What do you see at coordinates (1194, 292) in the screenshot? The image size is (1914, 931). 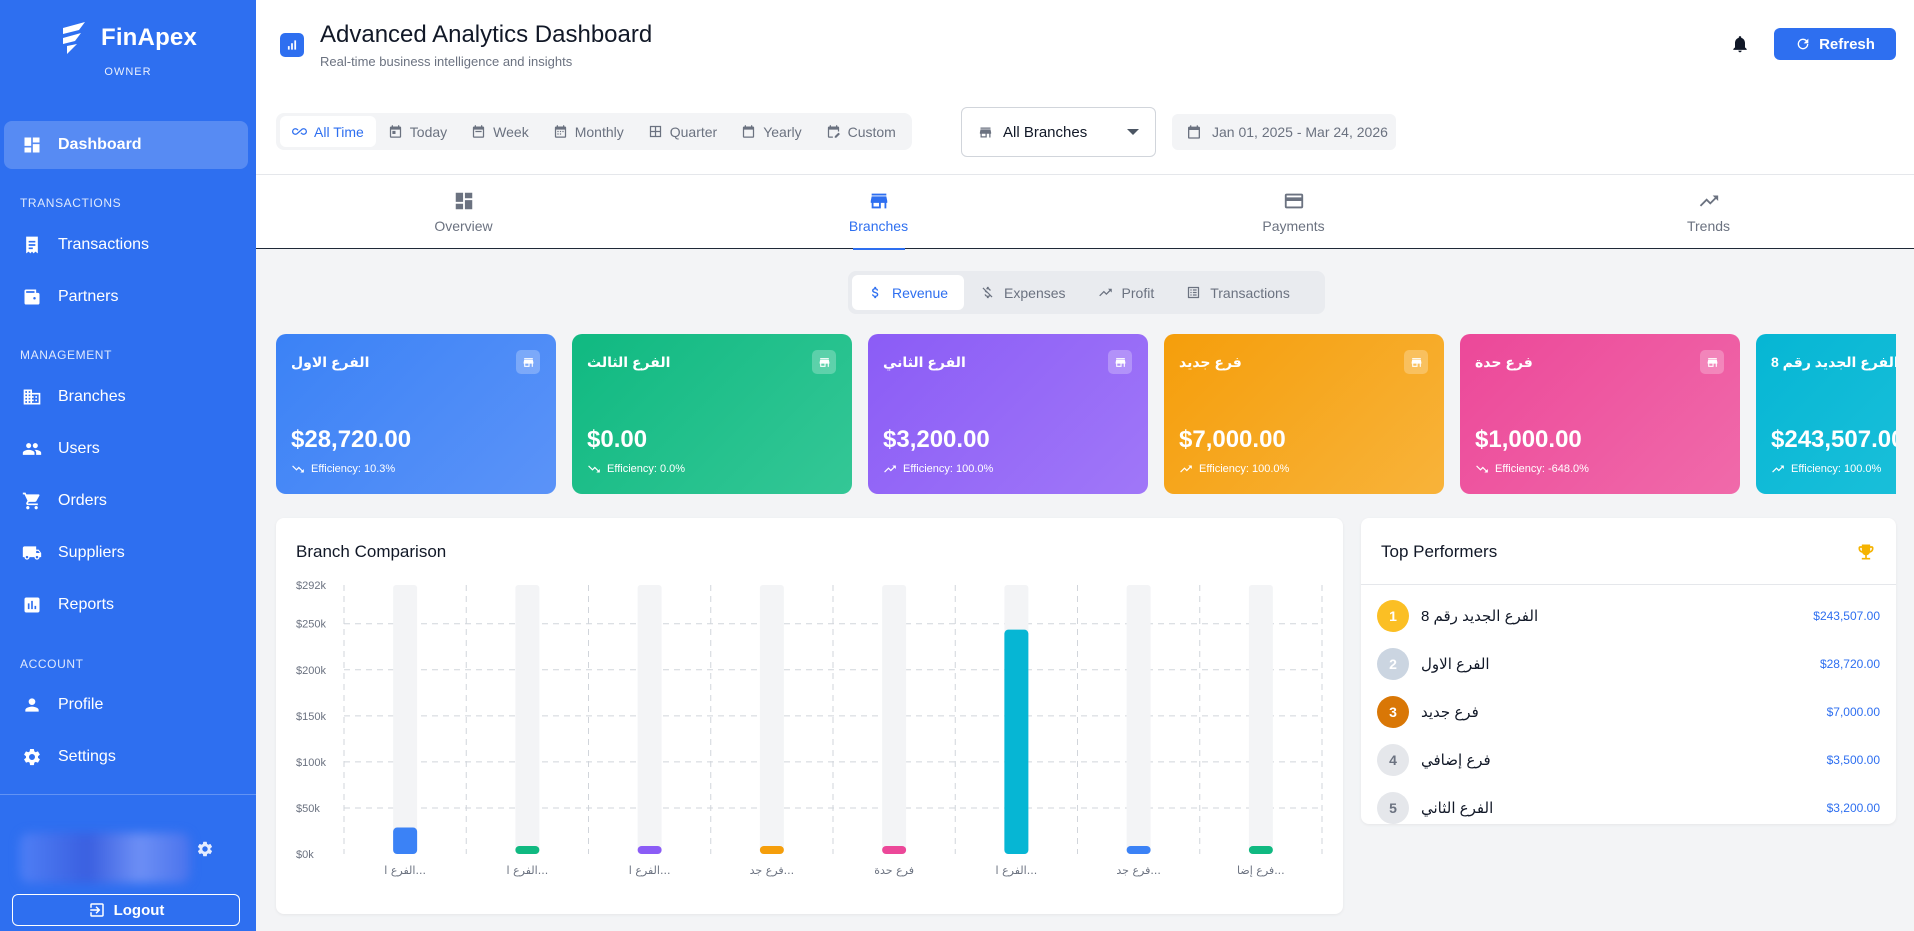 I see `list-alt-icon` at bounding box center [1194, 292].